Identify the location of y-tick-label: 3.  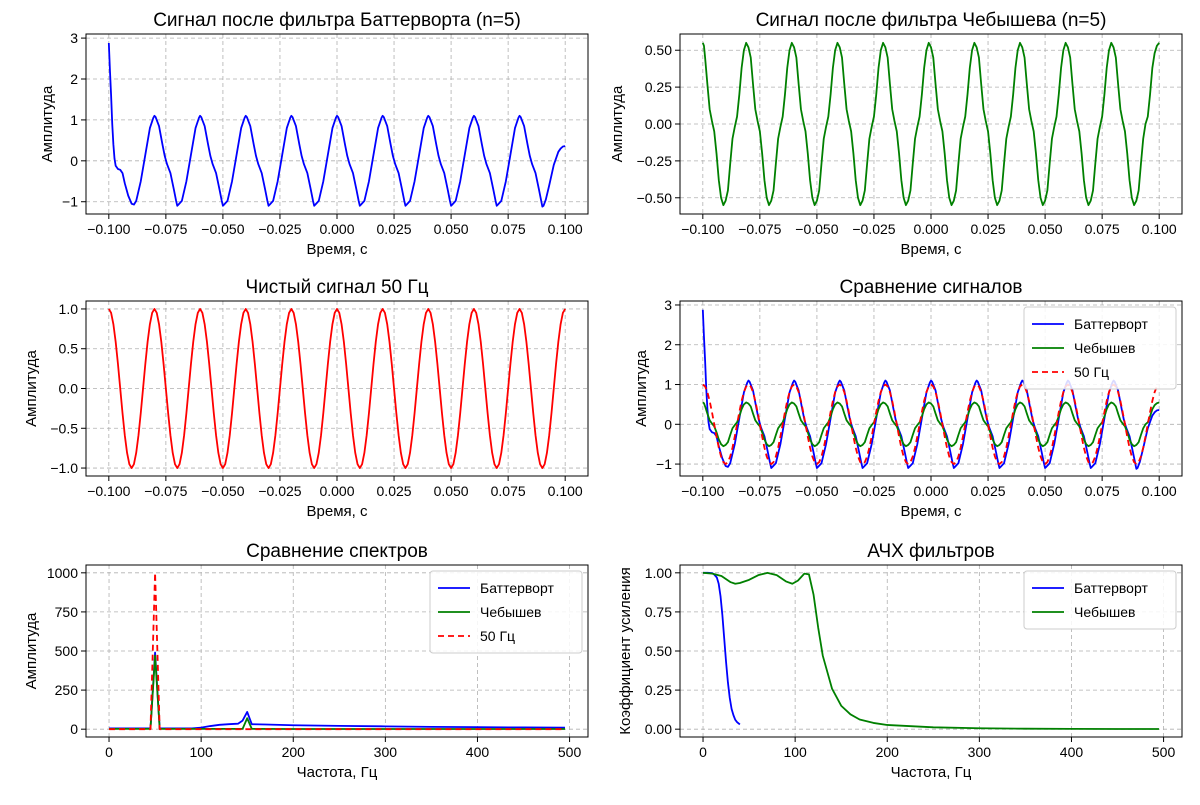
(668, 305).